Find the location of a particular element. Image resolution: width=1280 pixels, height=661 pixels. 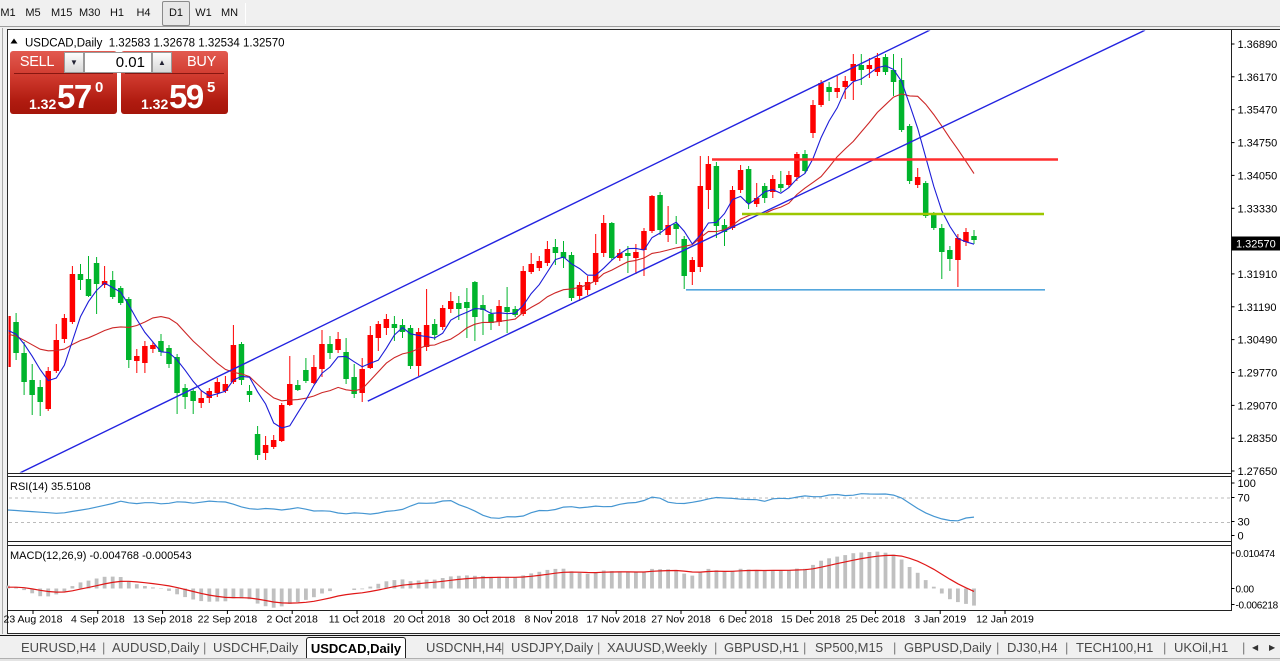

svg-text: 20 Oct 2018 is located at coordinates (421, 620).